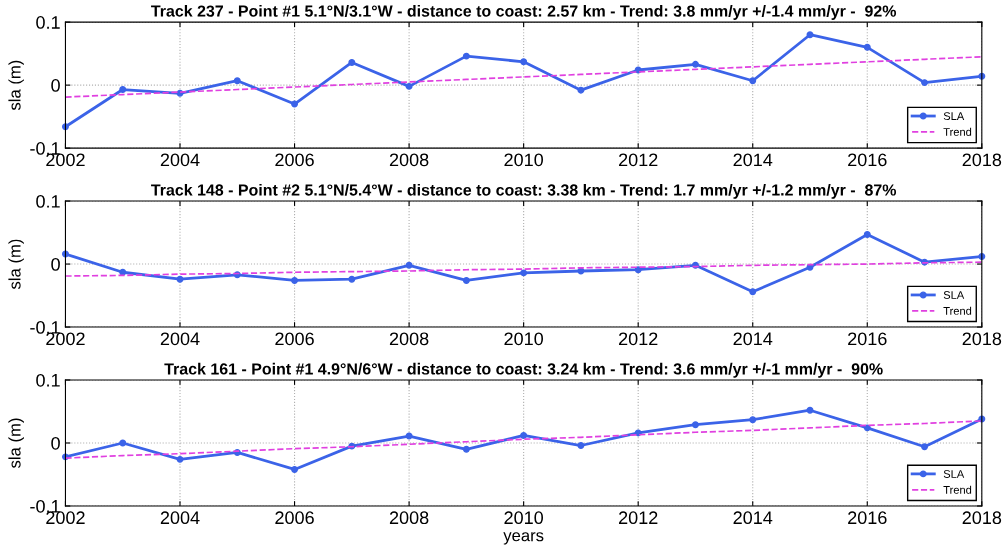 The height and width of the screenshot is (553, 1007). What do you see at coordinates (524, 12) in the screenshot?
I see `chart-title: Track 237 - Point #1 5.1°N/3.1°W - distance to coast: 2.57 km - Trend: 3.8 mm/yr +/-1.4 mm/yr - 92%` at bounding box center [524, 12].